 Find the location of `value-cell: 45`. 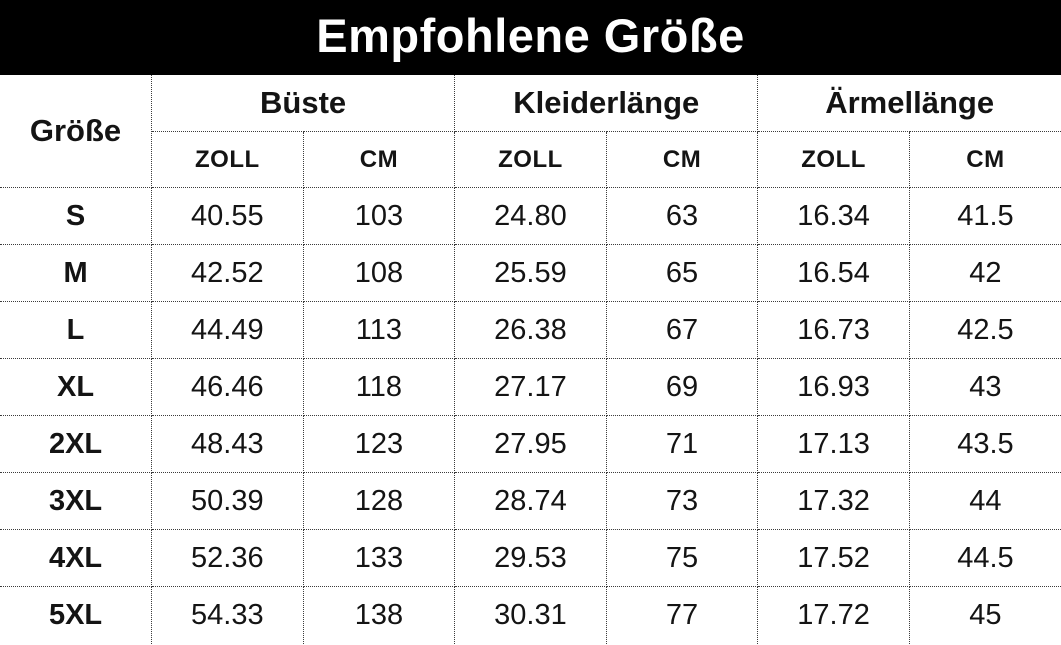

value-cell: 45 is located at coordinates (984, 615).